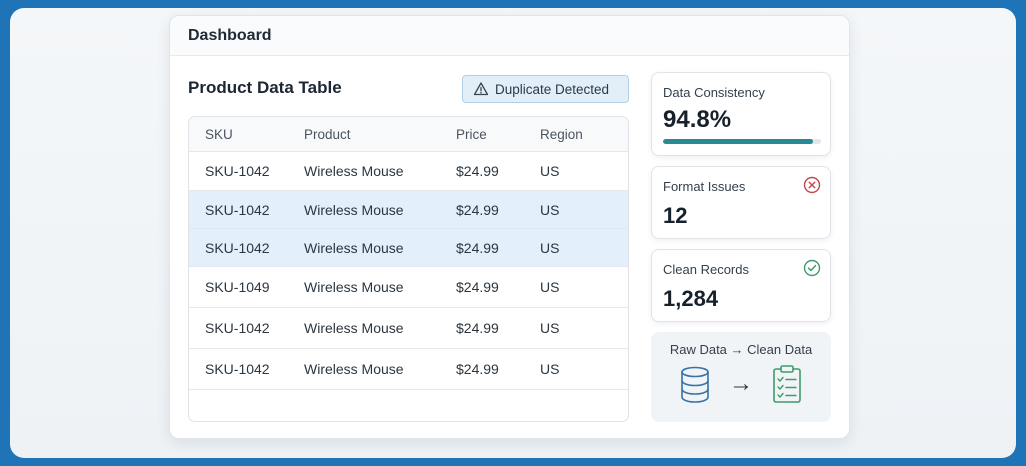  Describe the element at coordinates (471, 134) in the screenshot. I see `column-header-price: Price` at that location.